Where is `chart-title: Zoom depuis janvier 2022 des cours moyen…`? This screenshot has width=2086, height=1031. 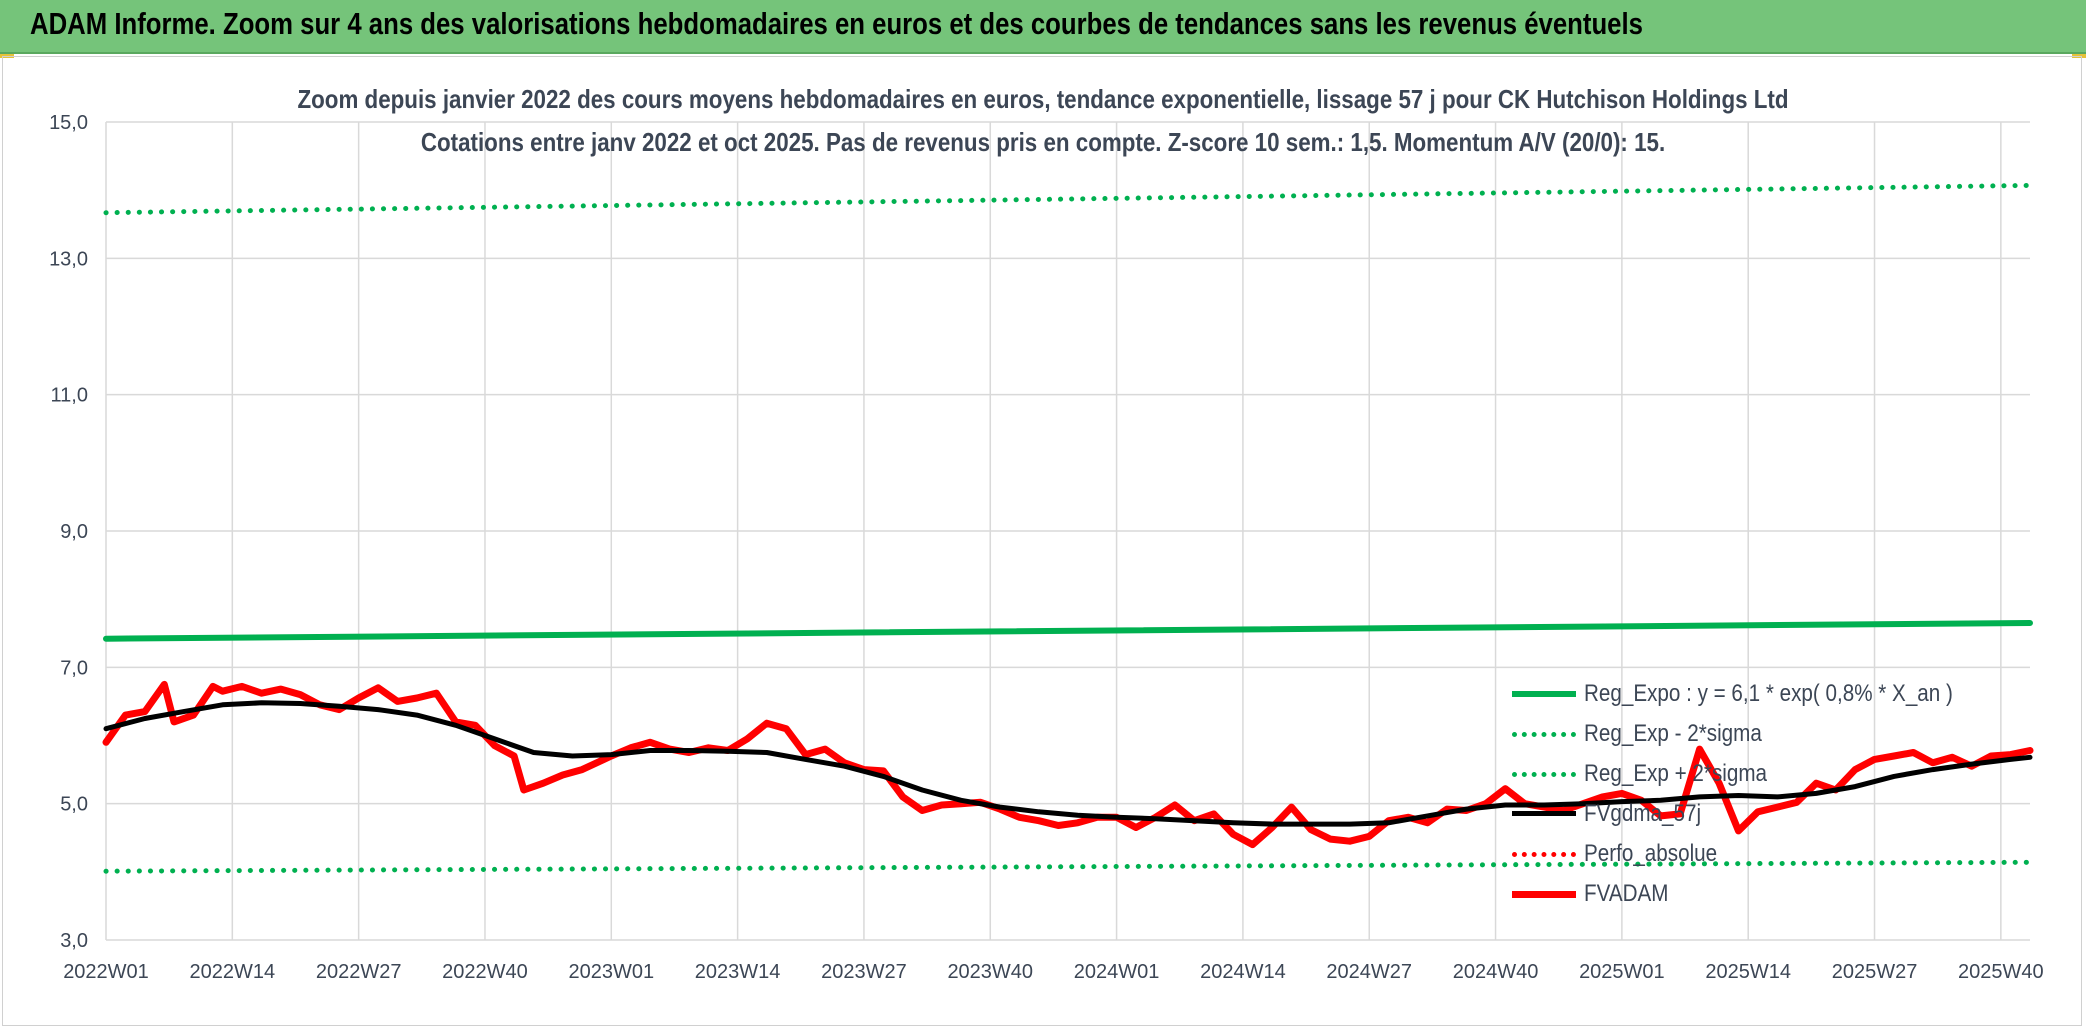
chart-title: Zoom depuis janvier 2022 des cours moyen… is located at coordinates (1043, 99).